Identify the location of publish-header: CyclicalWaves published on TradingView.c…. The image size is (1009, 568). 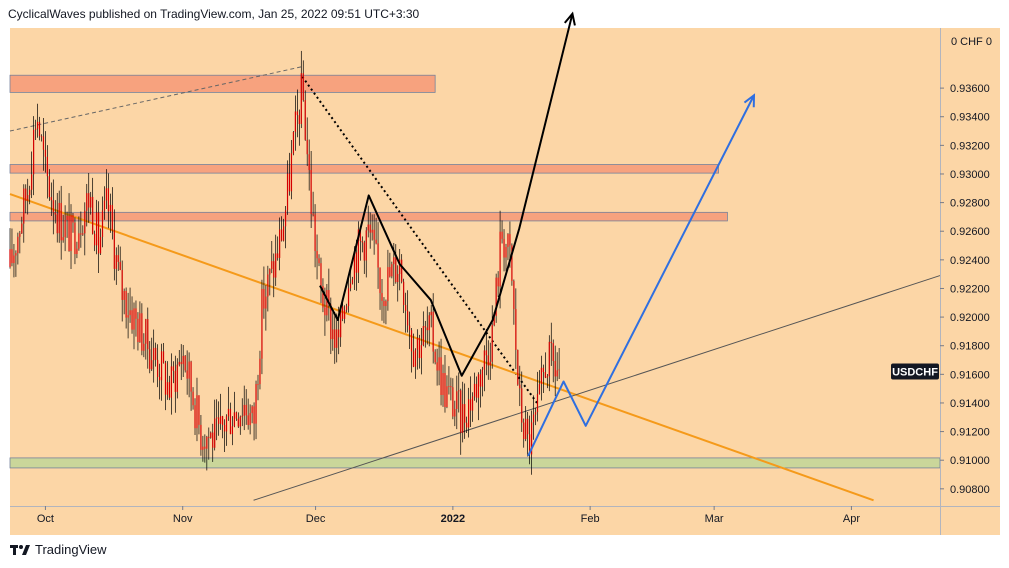
(213, 14).